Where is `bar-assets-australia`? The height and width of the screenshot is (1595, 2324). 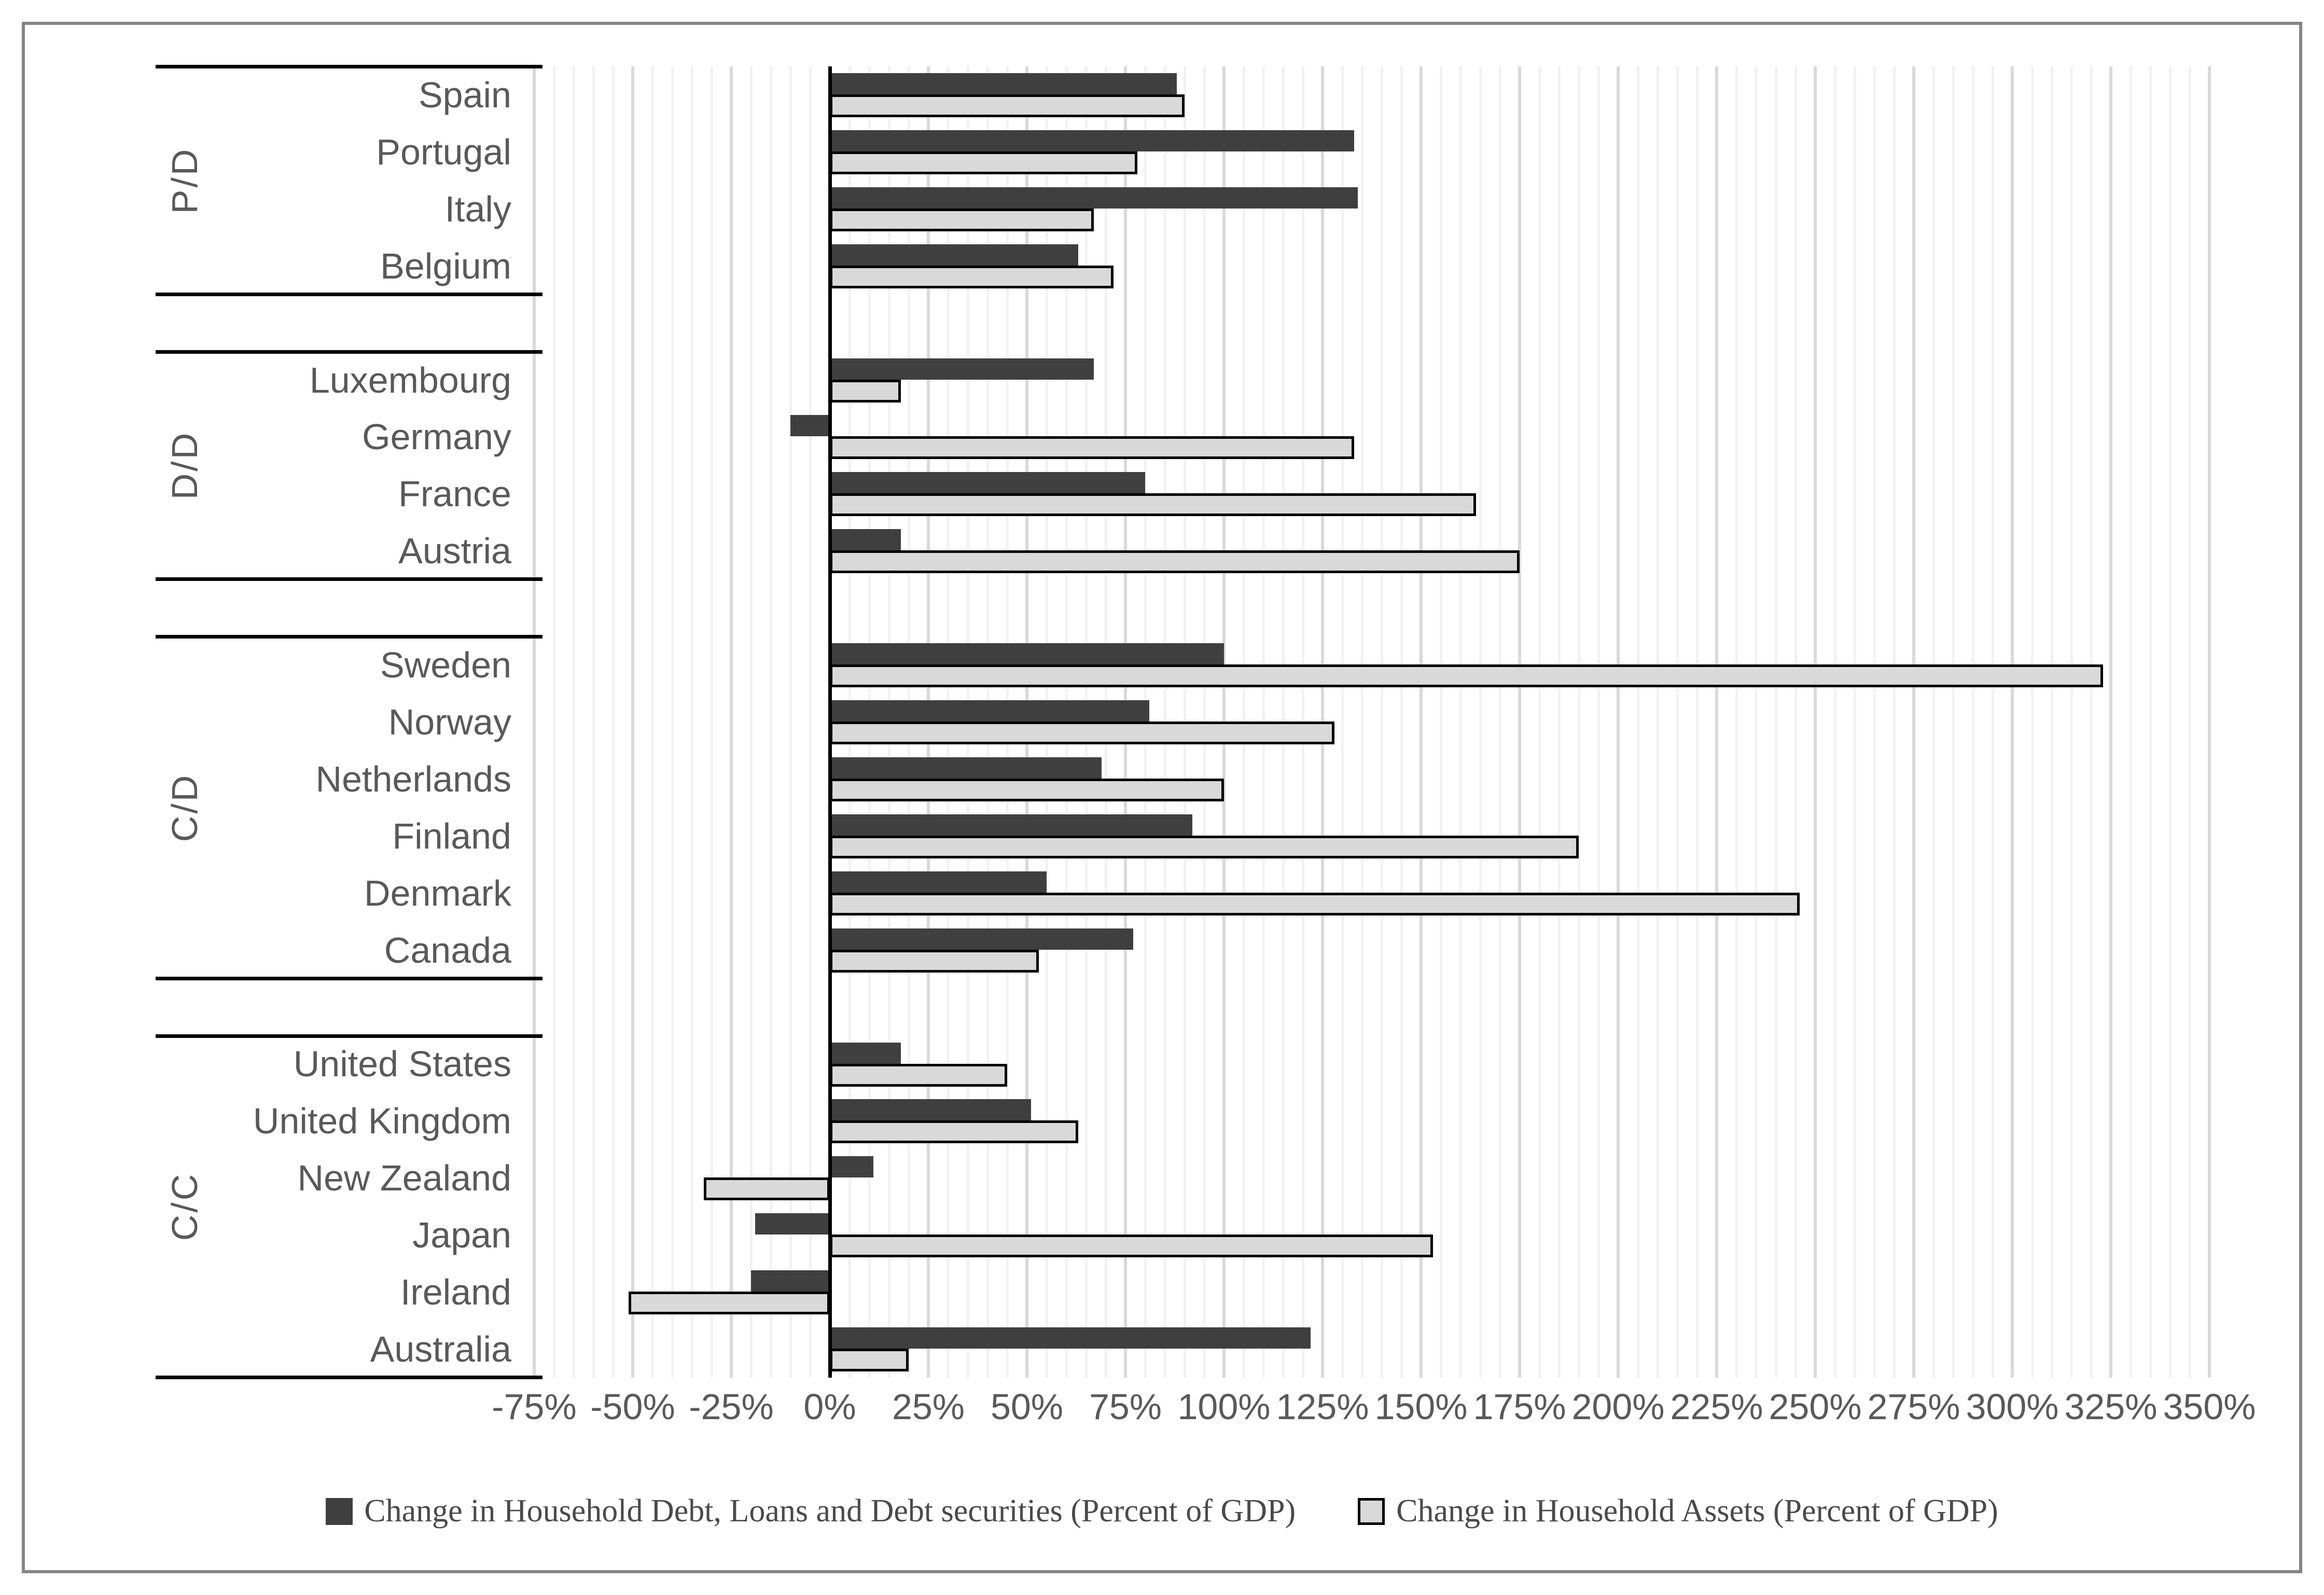
bar-assets-australia is located at coordinates (869, 1360).